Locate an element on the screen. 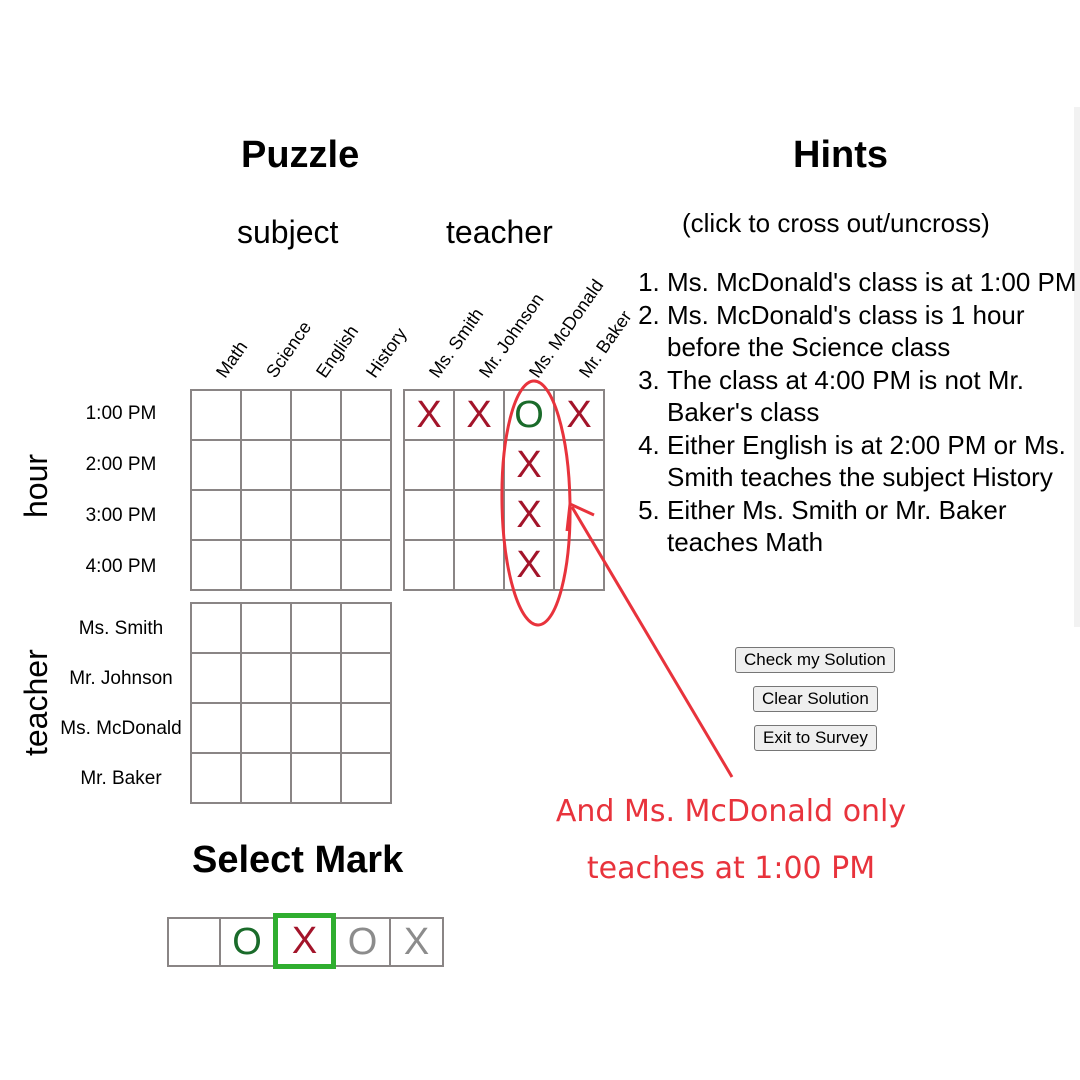 The image size is (1080, 1080). col-header-history: History is located at coordinates (386, 353).